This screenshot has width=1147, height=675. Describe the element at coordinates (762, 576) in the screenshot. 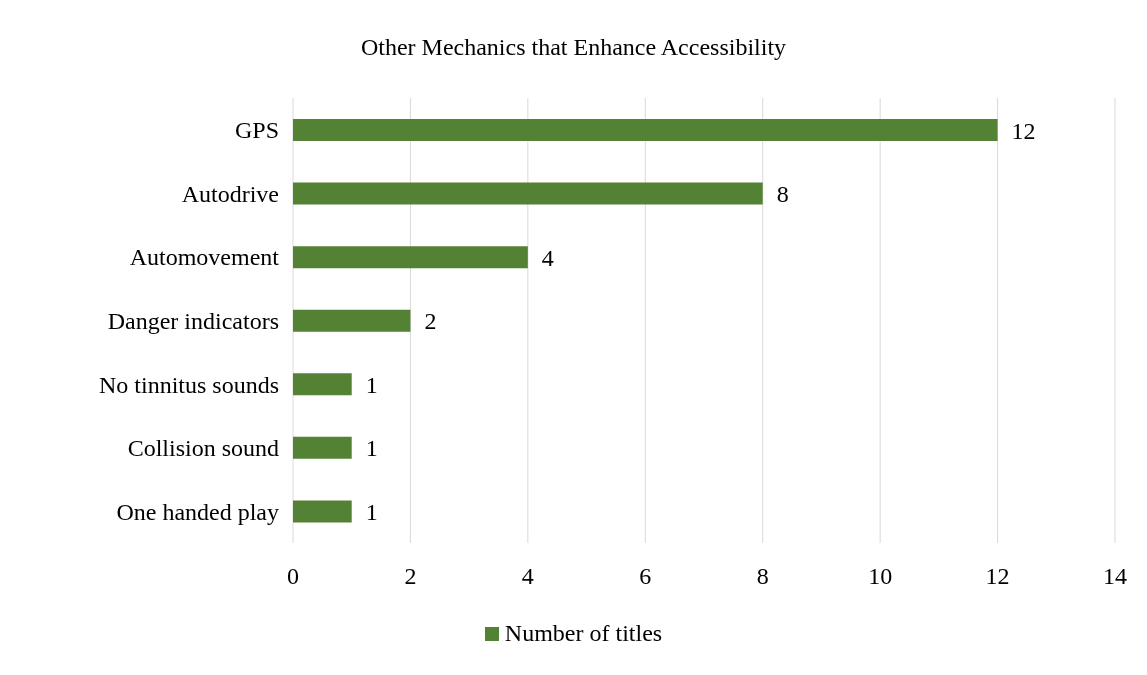

I see `x-tick-label: 8` at that location.